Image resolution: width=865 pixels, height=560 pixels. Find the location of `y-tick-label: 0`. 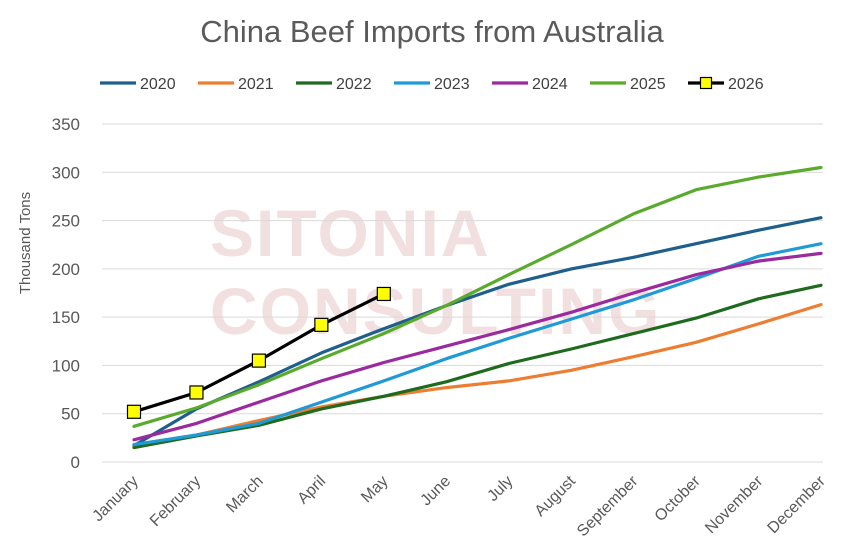

y-tick-label: 0 is located at coordinates (75, 462).